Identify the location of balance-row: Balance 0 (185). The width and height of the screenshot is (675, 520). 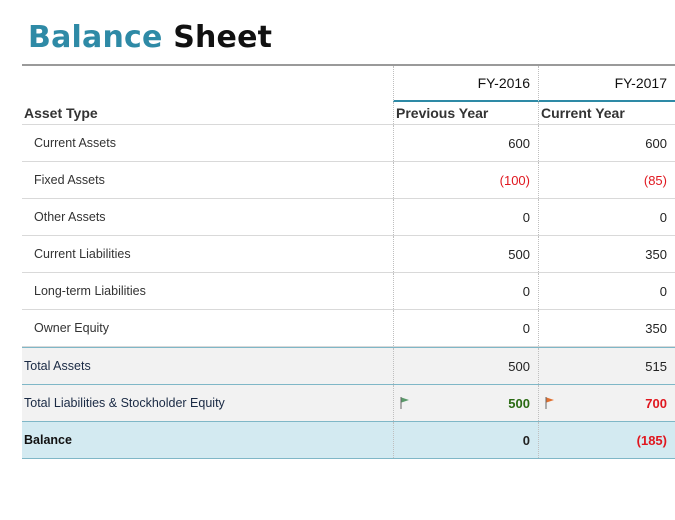
(348, 440).